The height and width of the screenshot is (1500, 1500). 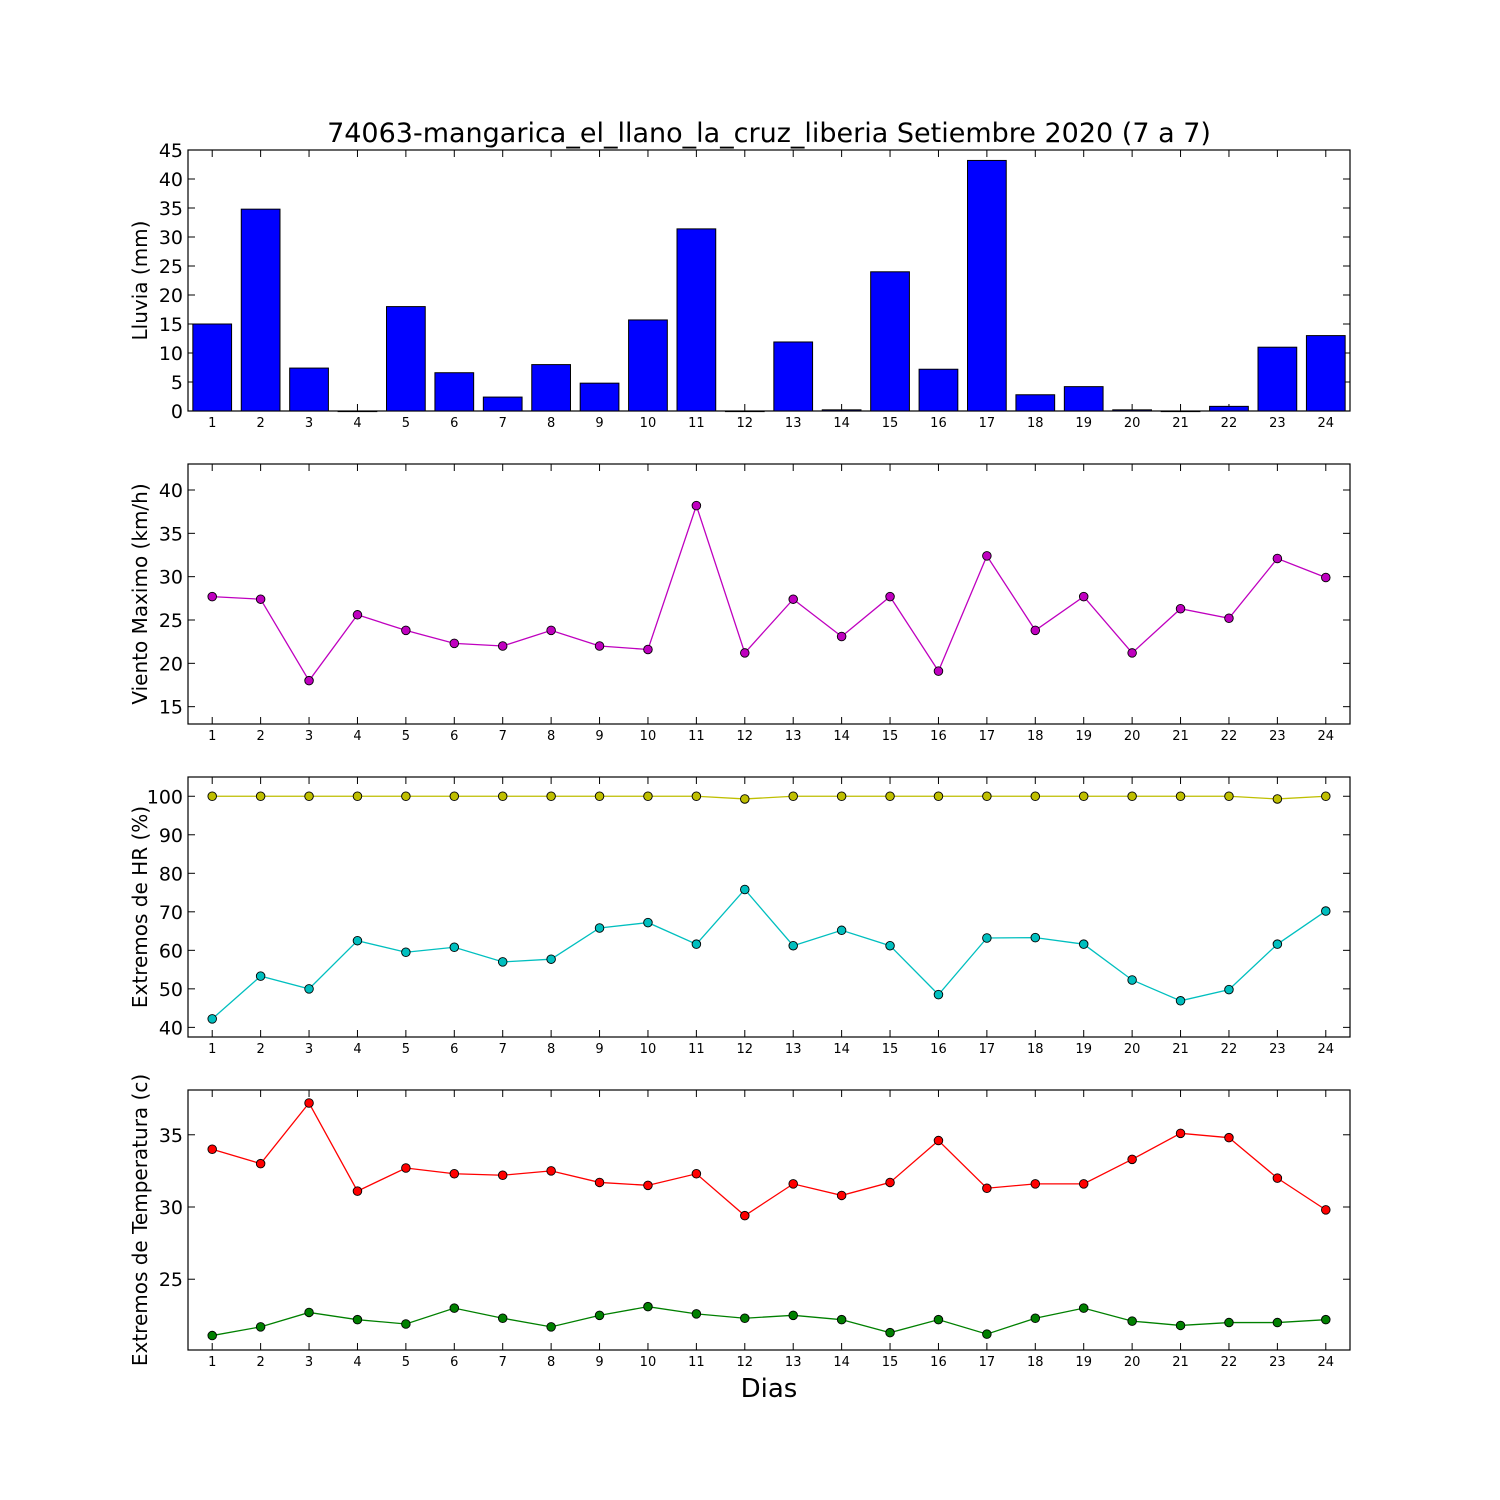 I want to click on y-tick-label: 70, so click(x=171, y=913).